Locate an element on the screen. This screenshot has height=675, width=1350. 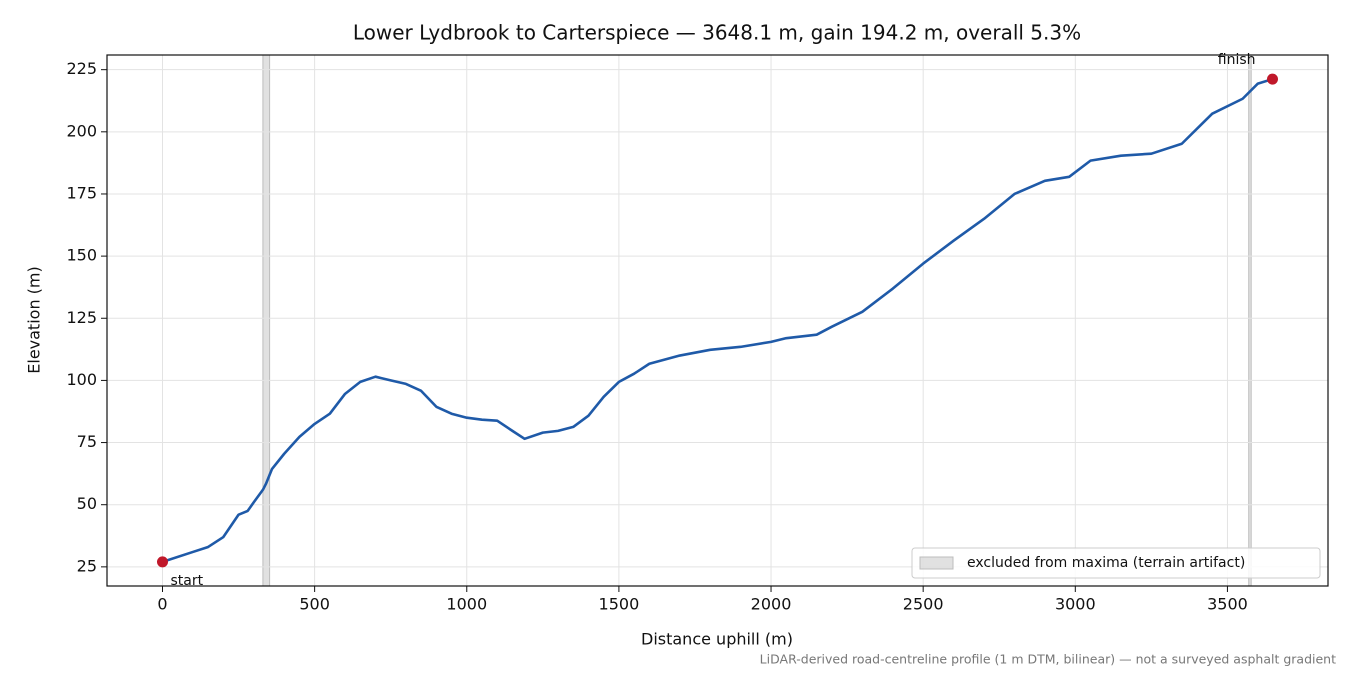
y-tick-label: 150 is located at coordinates (81, 255).